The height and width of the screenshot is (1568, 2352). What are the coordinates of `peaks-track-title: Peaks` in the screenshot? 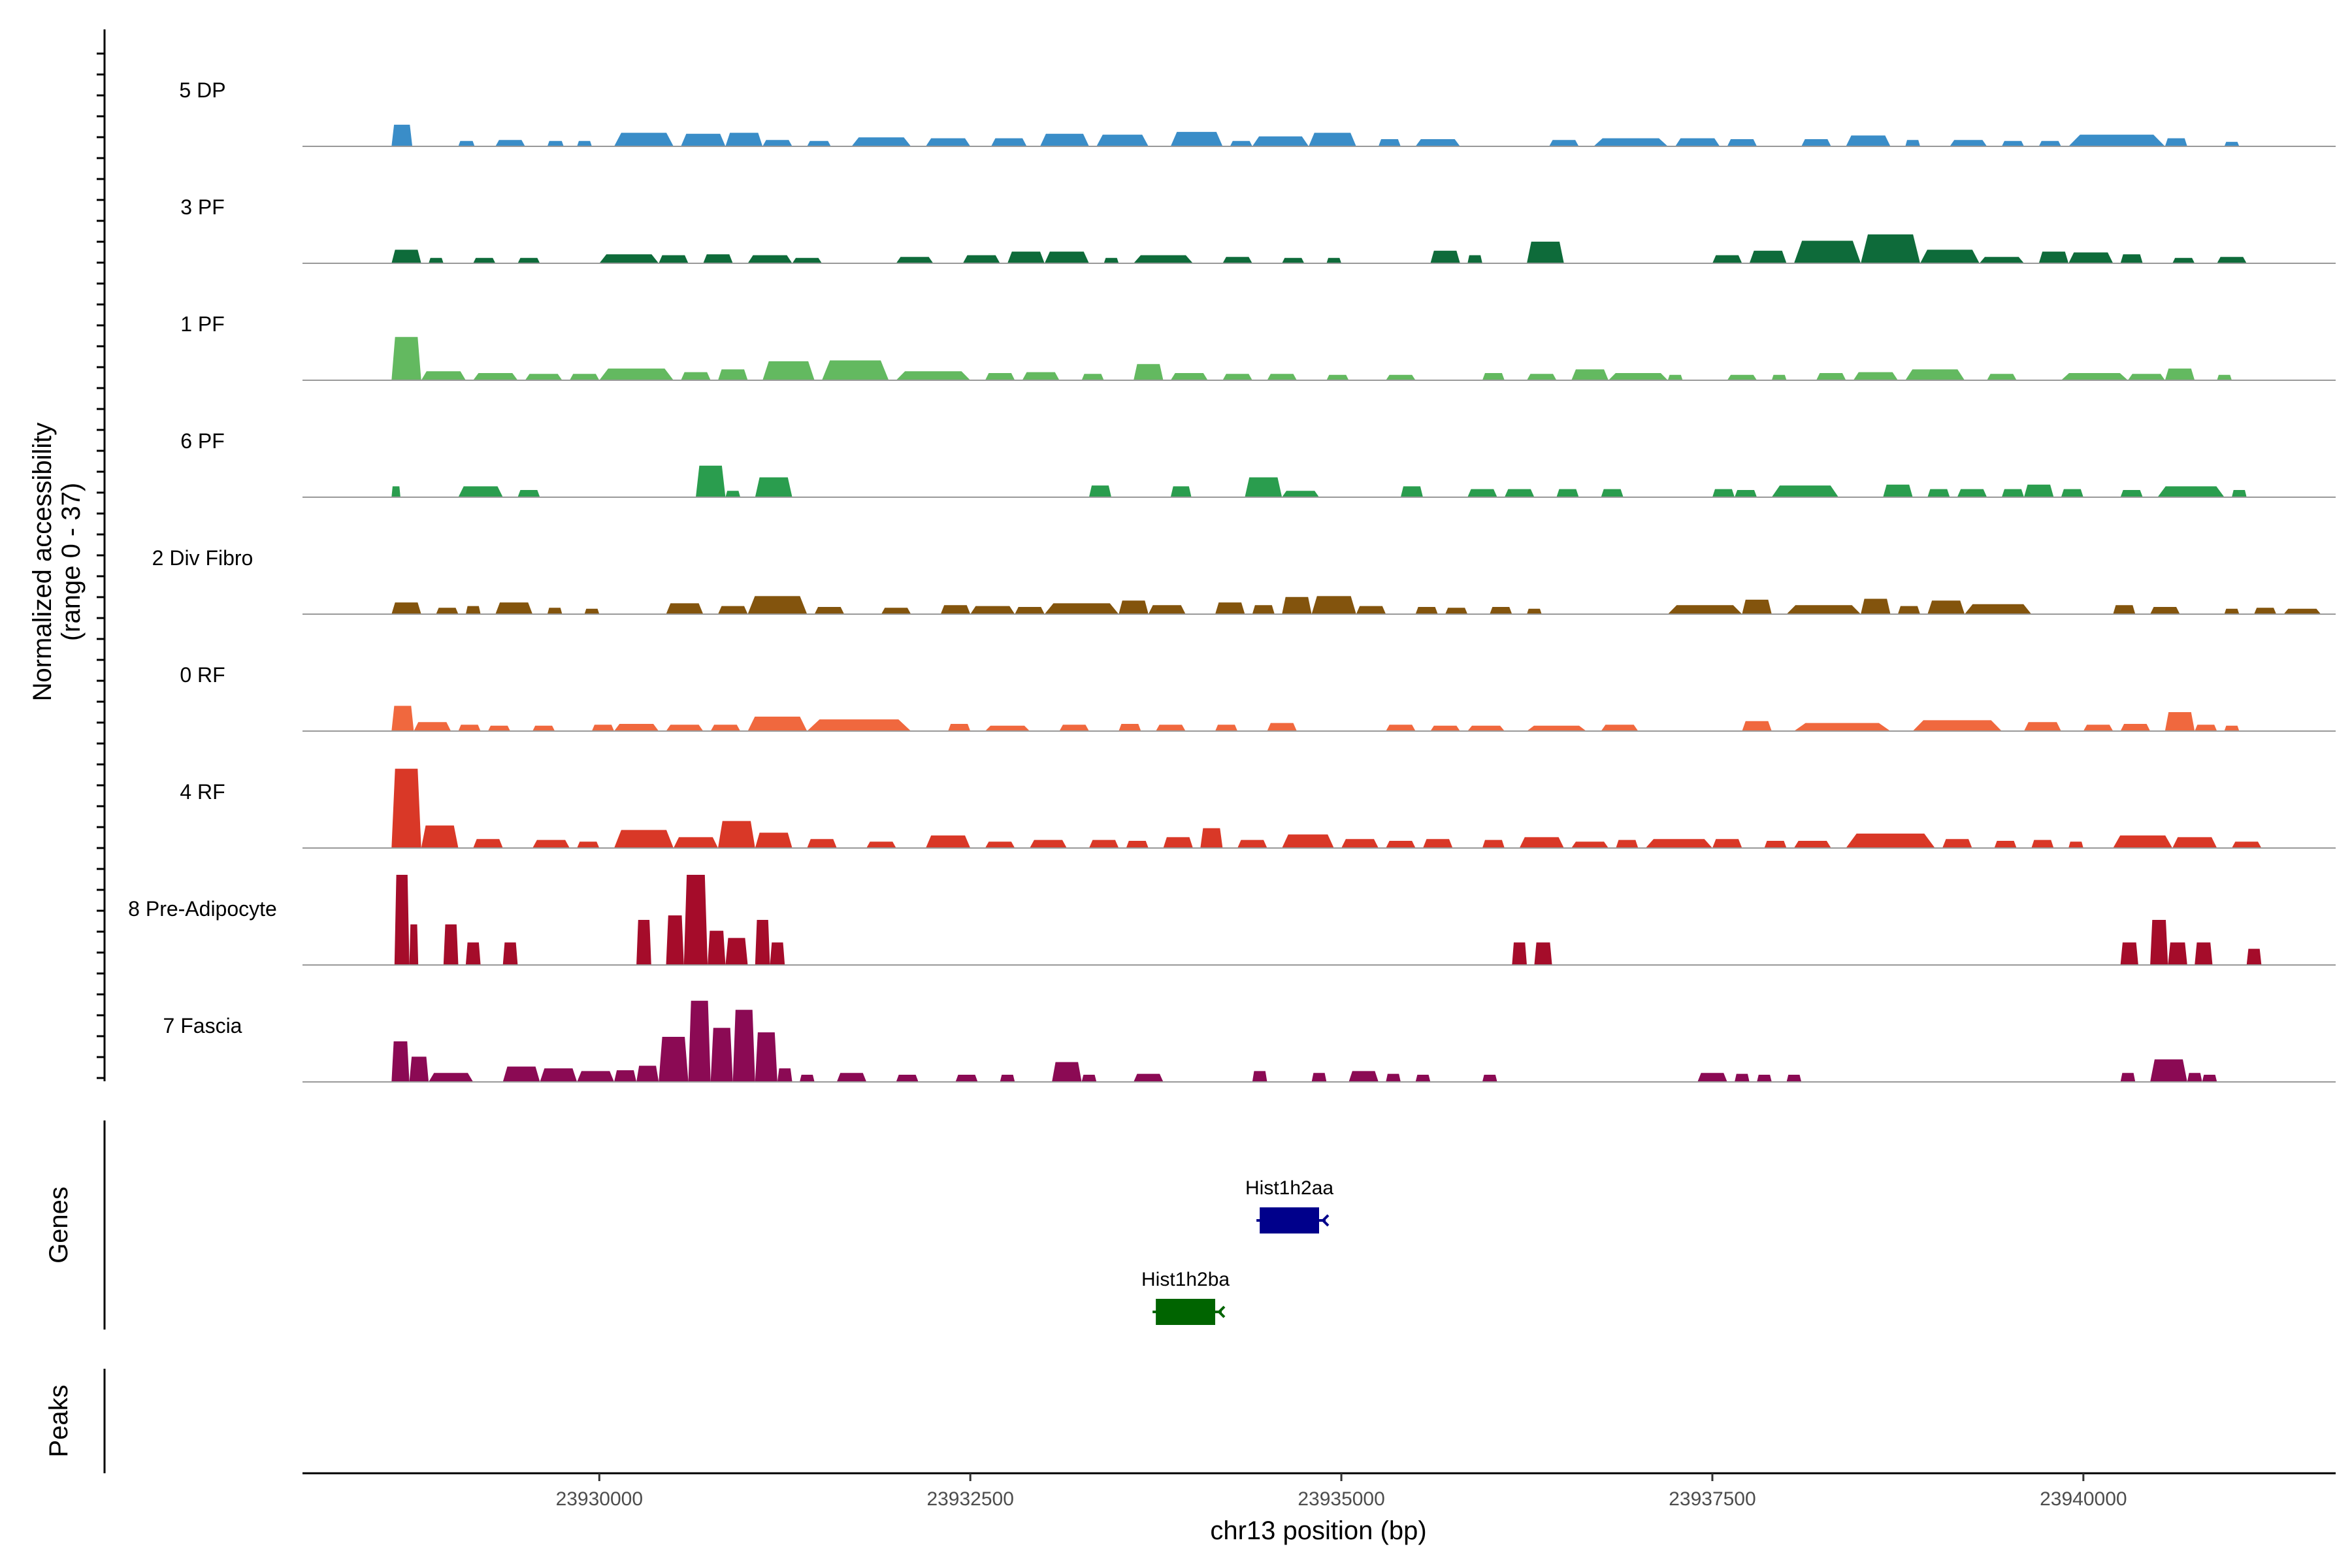 It's located at (58, 1420).